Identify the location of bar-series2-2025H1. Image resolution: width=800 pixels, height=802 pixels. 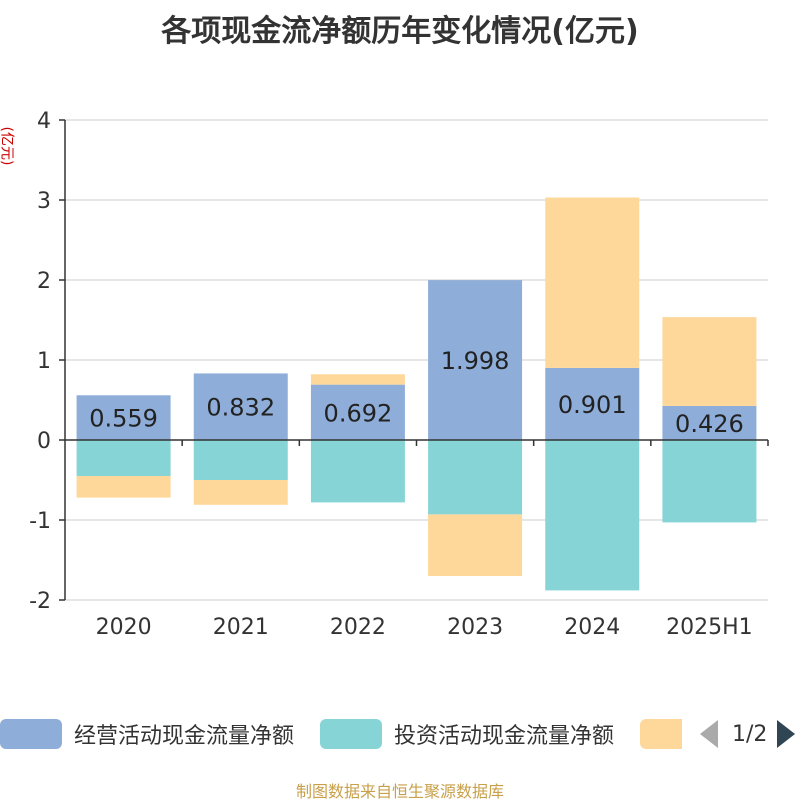
(709, 361).